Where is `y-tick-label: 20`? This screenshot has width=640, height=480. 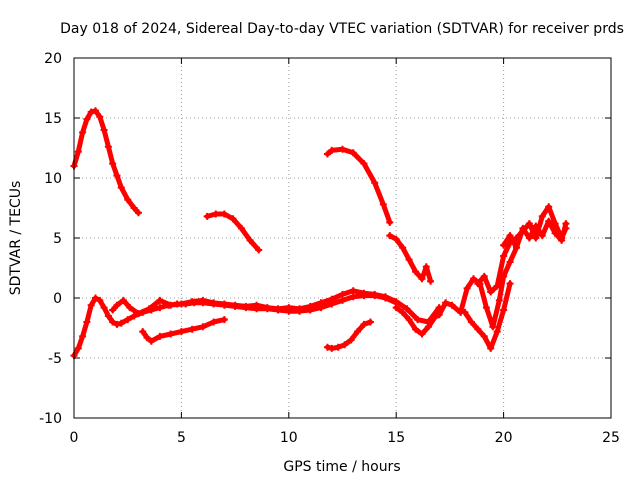
y-tick-label: 20 is located at coordinates (53, 59).